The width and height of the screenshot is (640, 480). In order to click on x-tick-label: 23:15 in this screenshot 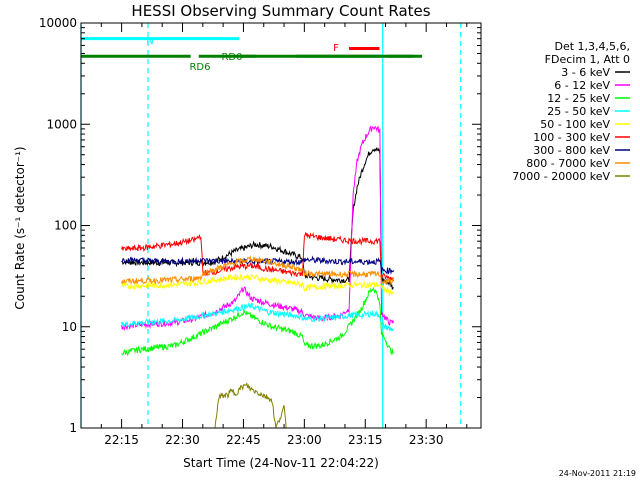, I will do `click(365, 440)`.